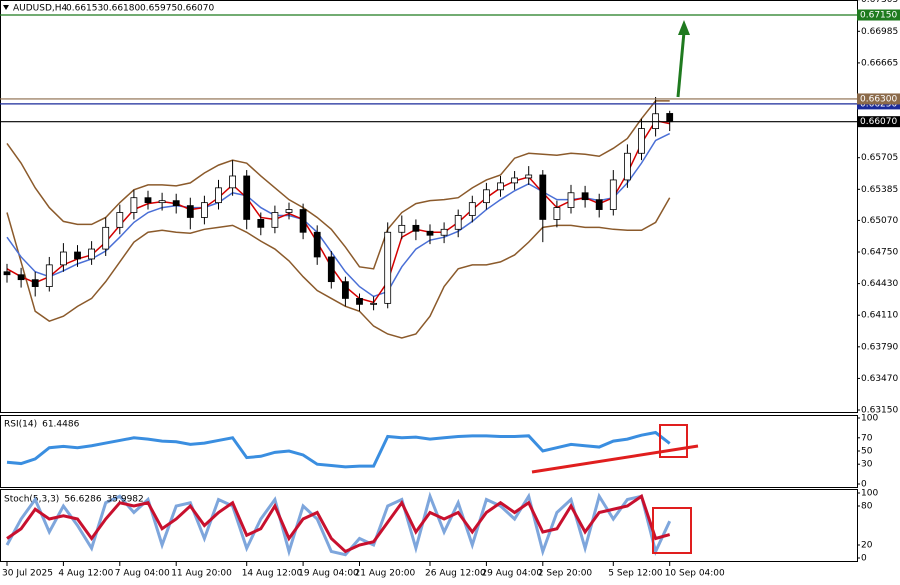 The image size is (900, 585). I want to click on header-open: 0.66153, so click(84, 9).